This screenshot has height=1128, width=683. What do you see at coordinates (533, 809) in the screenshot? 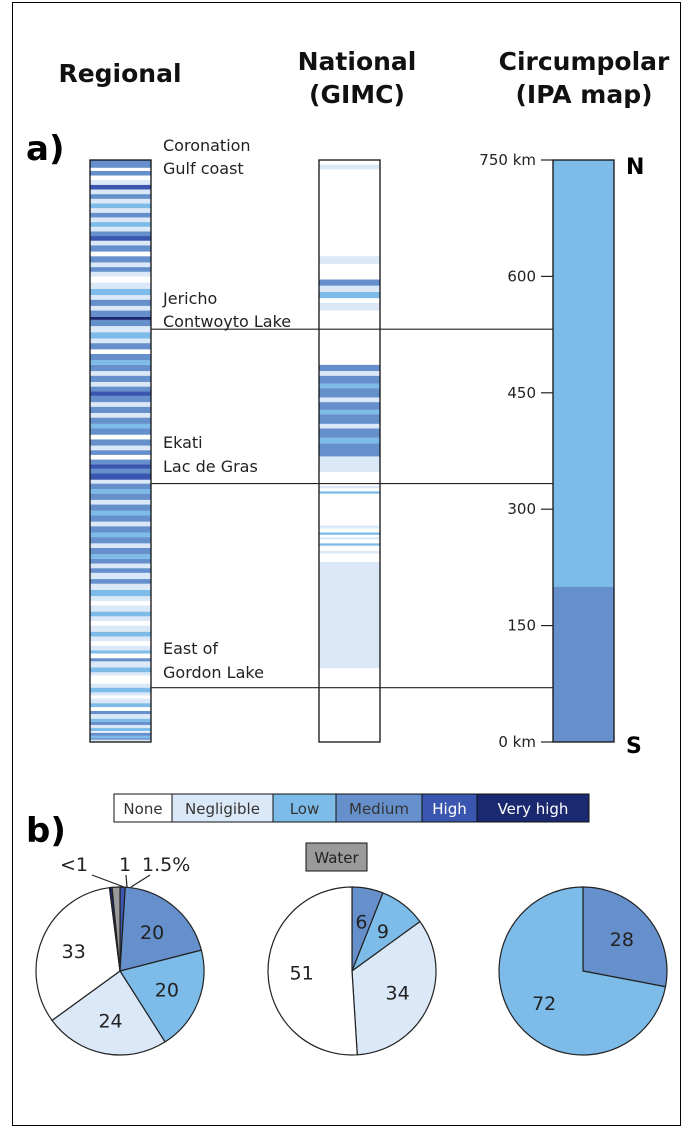
I see `legend-label: Very high` at bounding box center [533, 809].